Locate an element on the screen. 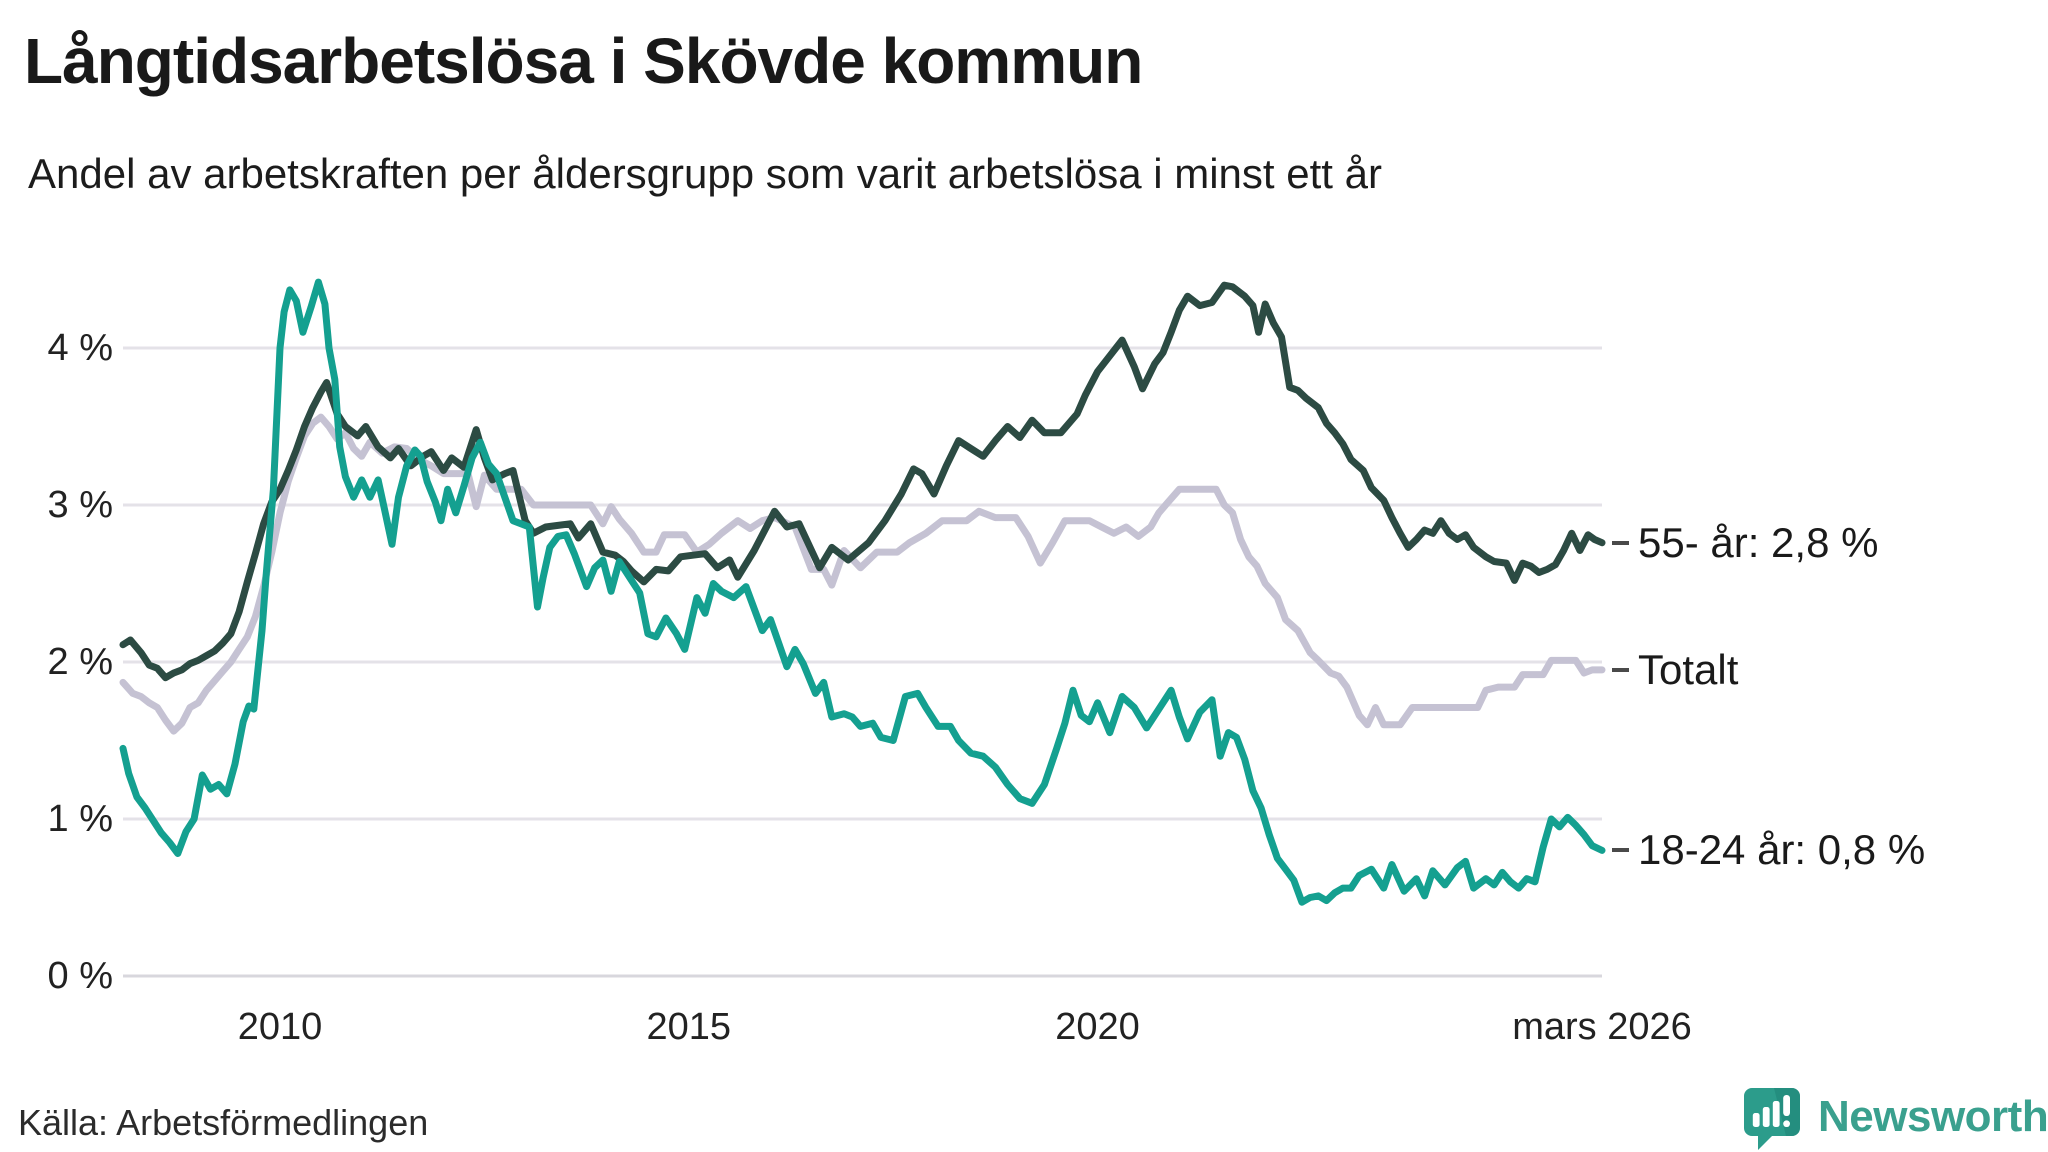  x-tick-label-mars-2026: mars 2026 is located at coordinates (1602, 1027).